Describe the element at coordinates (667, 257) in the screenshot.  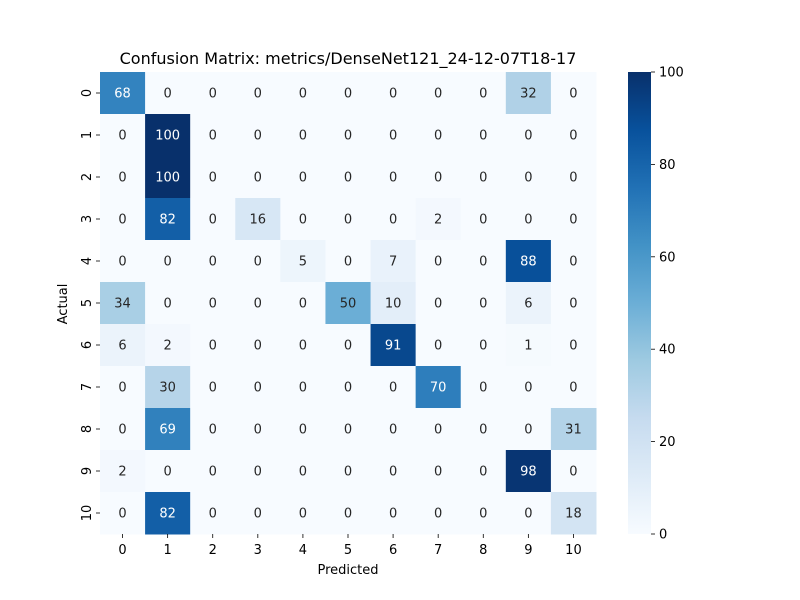
I see `colorbar-tick-label: 60` at that location.